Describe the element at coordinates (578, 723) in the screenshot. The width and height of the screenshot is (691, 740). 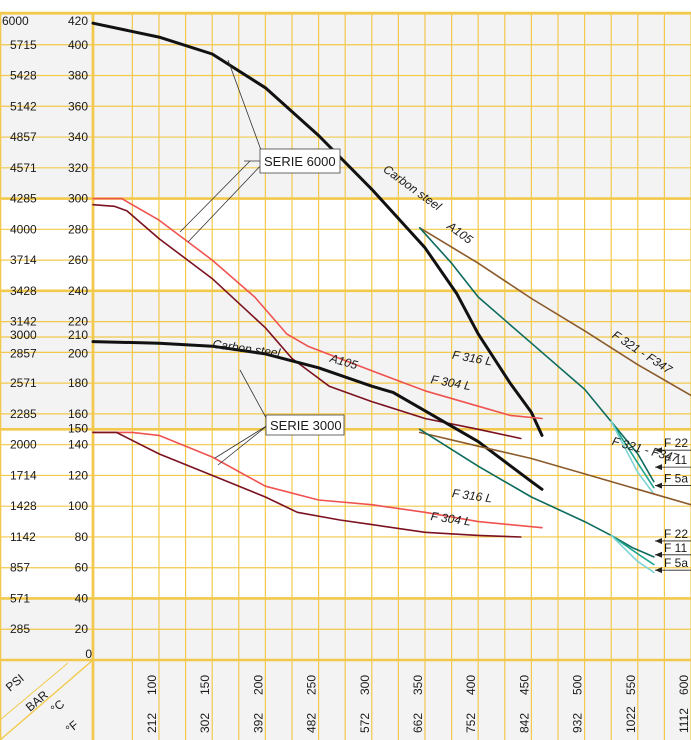
I see `x-tick-f-8: 932` at that location.